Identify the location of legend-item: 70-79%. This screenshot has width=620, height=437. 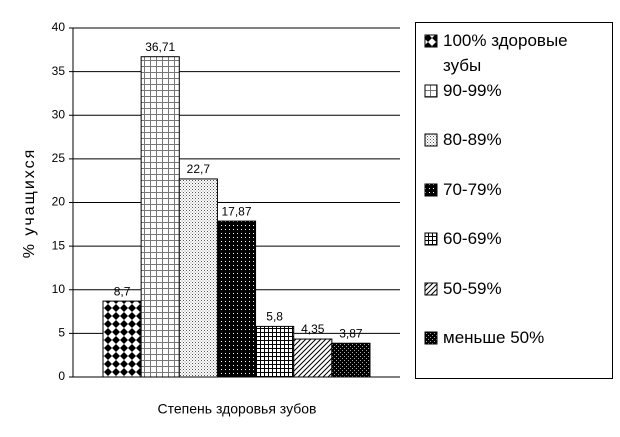
(516, 189).